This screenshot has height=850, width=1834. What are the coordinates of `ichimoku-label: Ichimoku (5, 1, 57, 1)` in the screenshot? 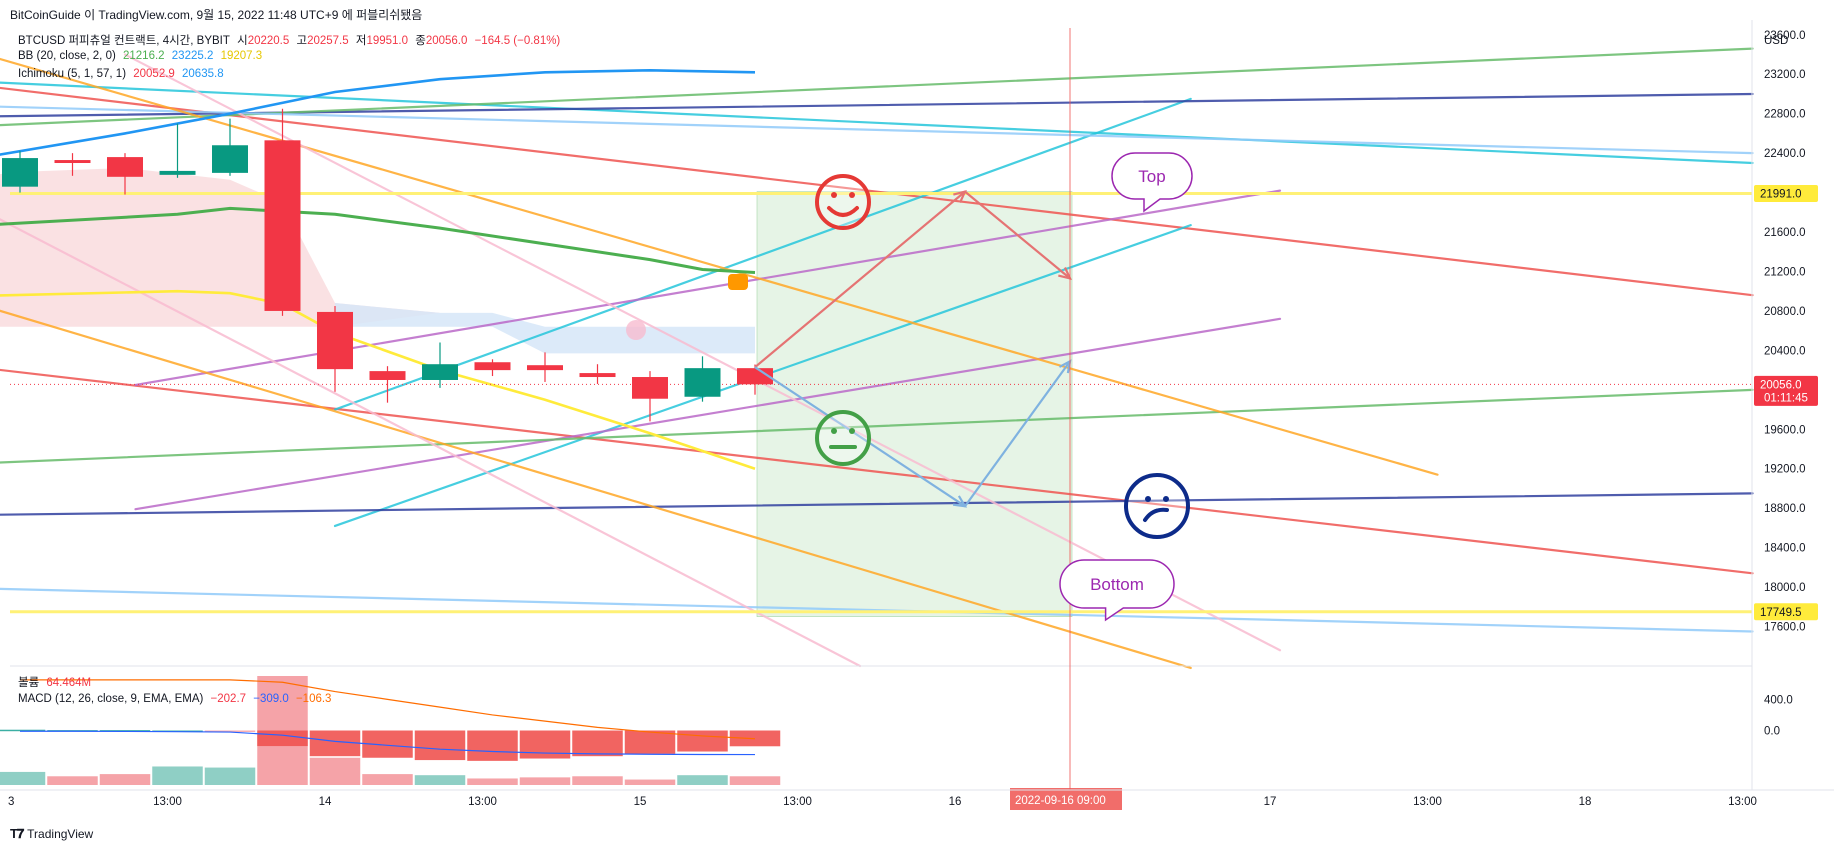 It's located at (72, 74).